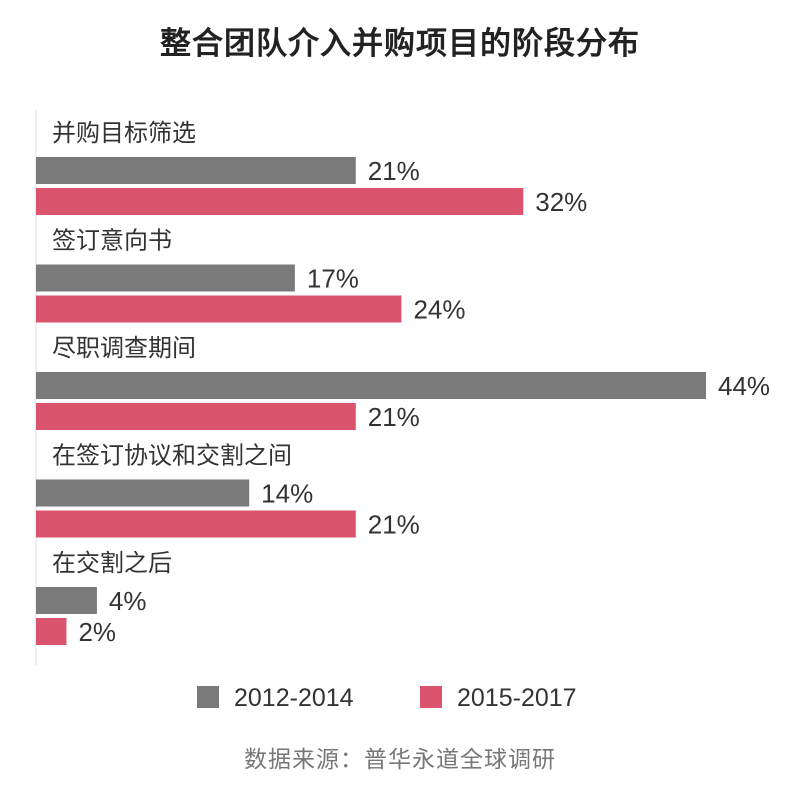  What do you see at coordinates (744, 386) in the screenshot?
I see `value-label: 44%` at bounding box center [744, 386].